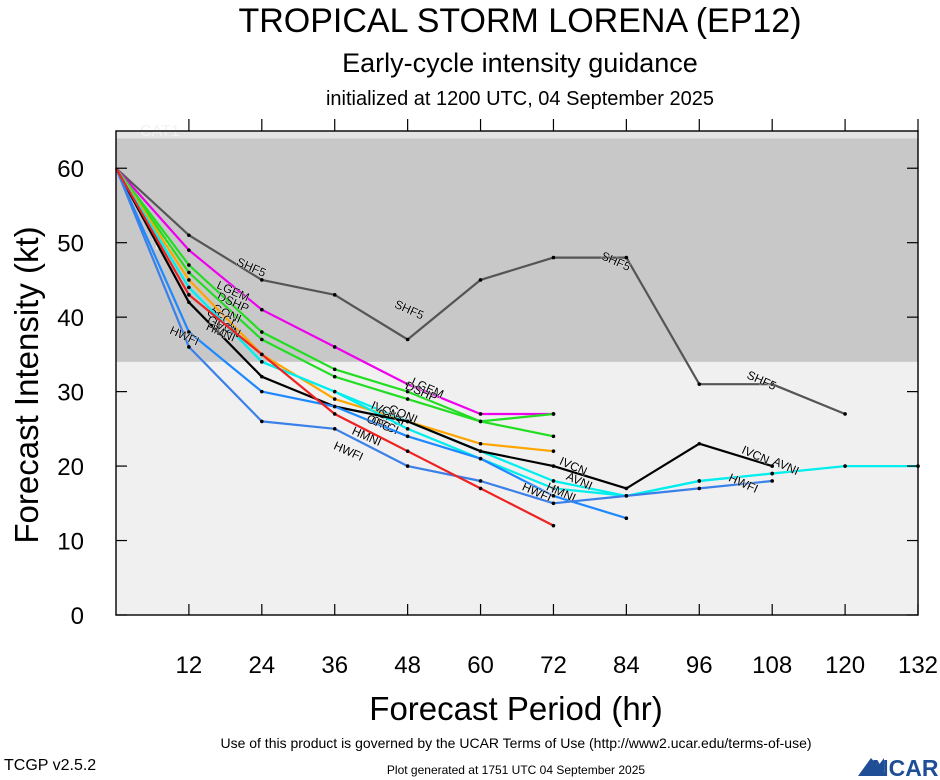  I want to click on version-label: TCGP v2.5.2, so click(50, 765).